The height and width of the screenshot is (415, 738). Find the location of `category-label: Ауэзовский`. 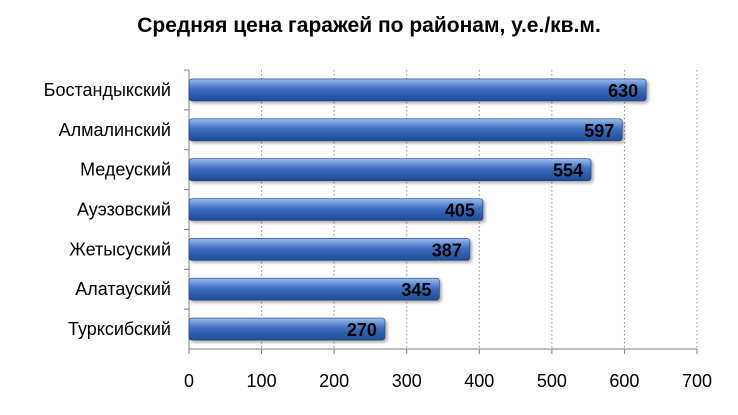

category-label: Ауэзовский is located at coordinates (124, 210).